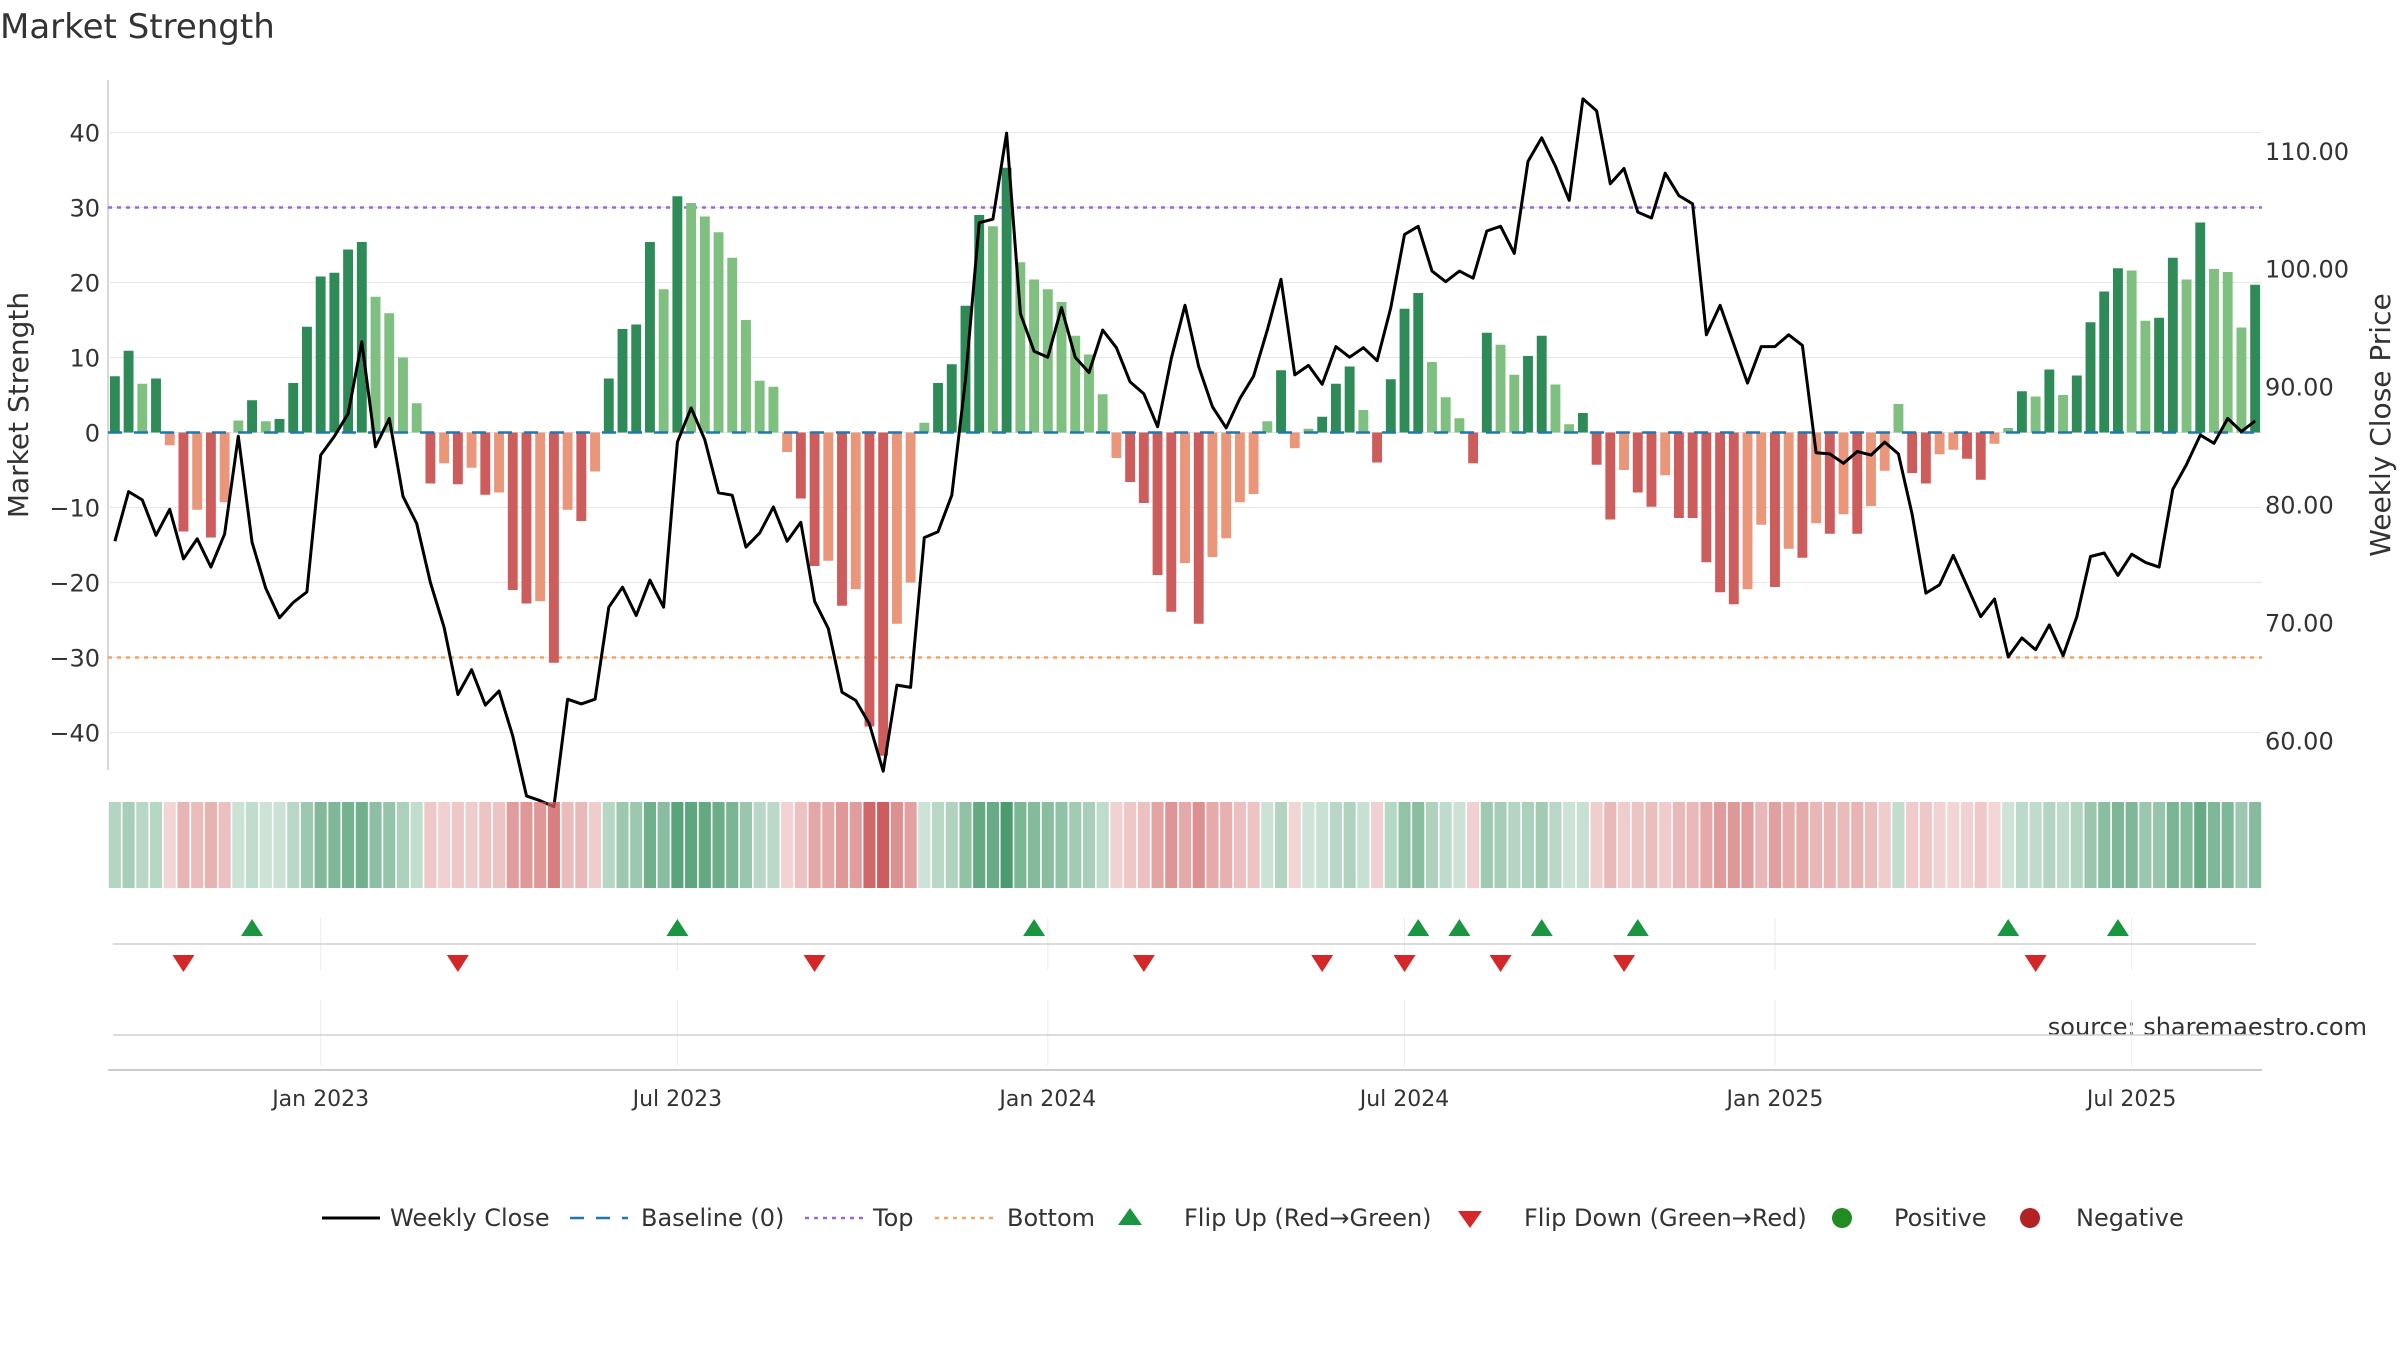 This screenshot has height=1350, width=2400. Describe the element at coordinates (1665, 1218) in the screenshot. I see `legend-label: Flip Down (Green→Red)` at that location.